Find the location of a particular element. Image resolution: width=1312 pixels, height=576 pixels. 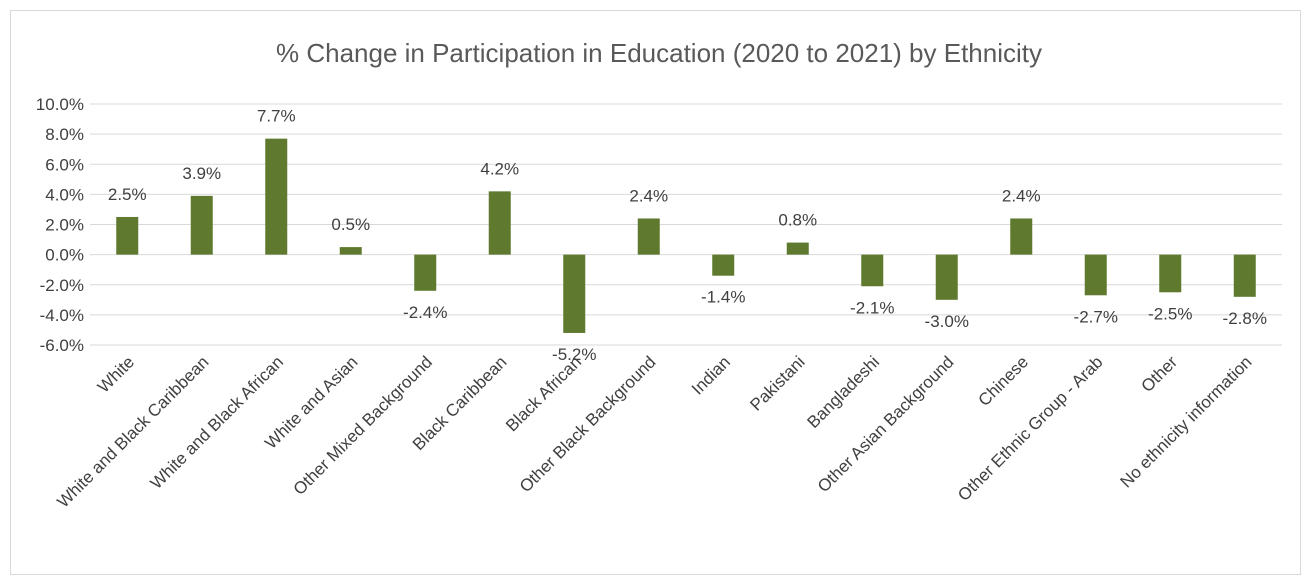

y-tick-label: 0.0% is located at coordinates (64, 255).